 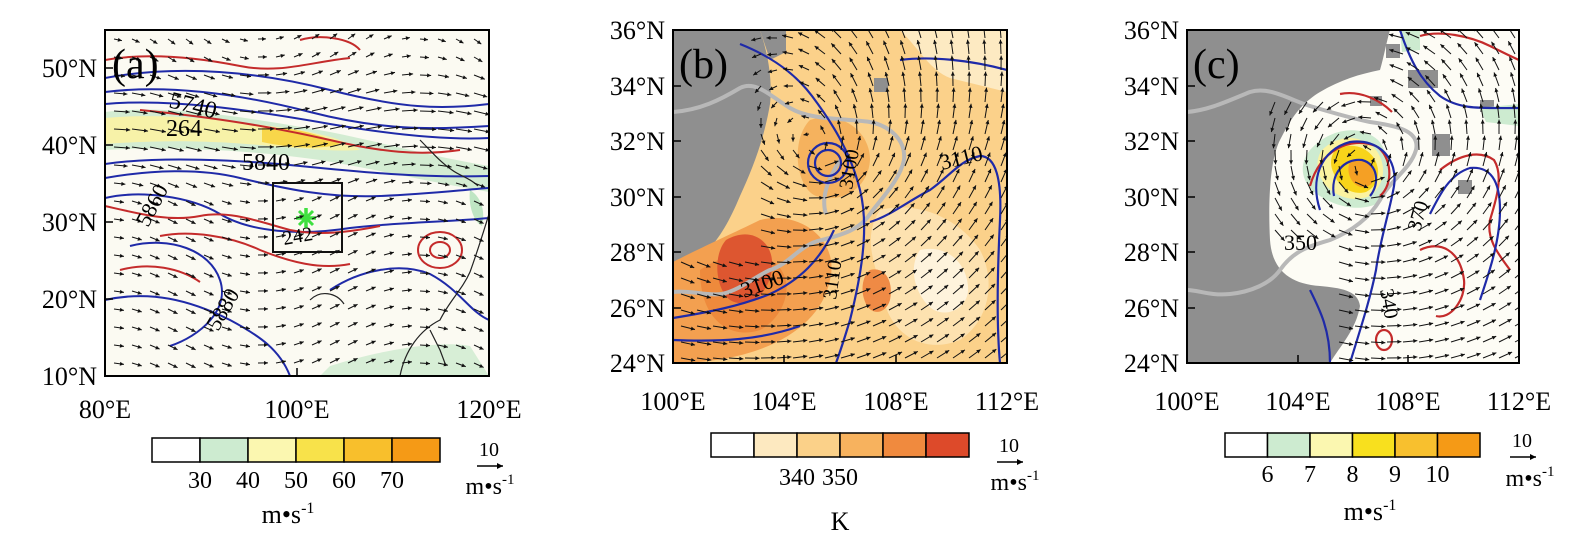 What do you see at coordinates (490, 486) in the screenshot?
I see `vector-key-unit: m•s-1` at bounding box center [490, 486].